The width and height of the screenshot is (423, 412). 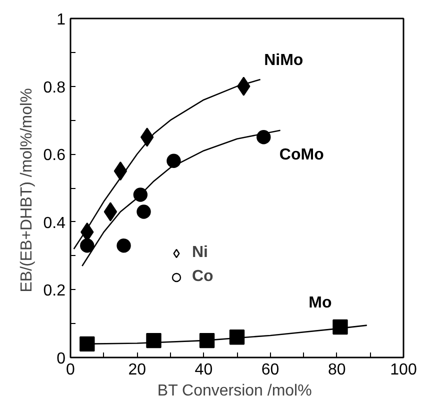 I want to click on legend-label: Co, so click(x=203, y=277).